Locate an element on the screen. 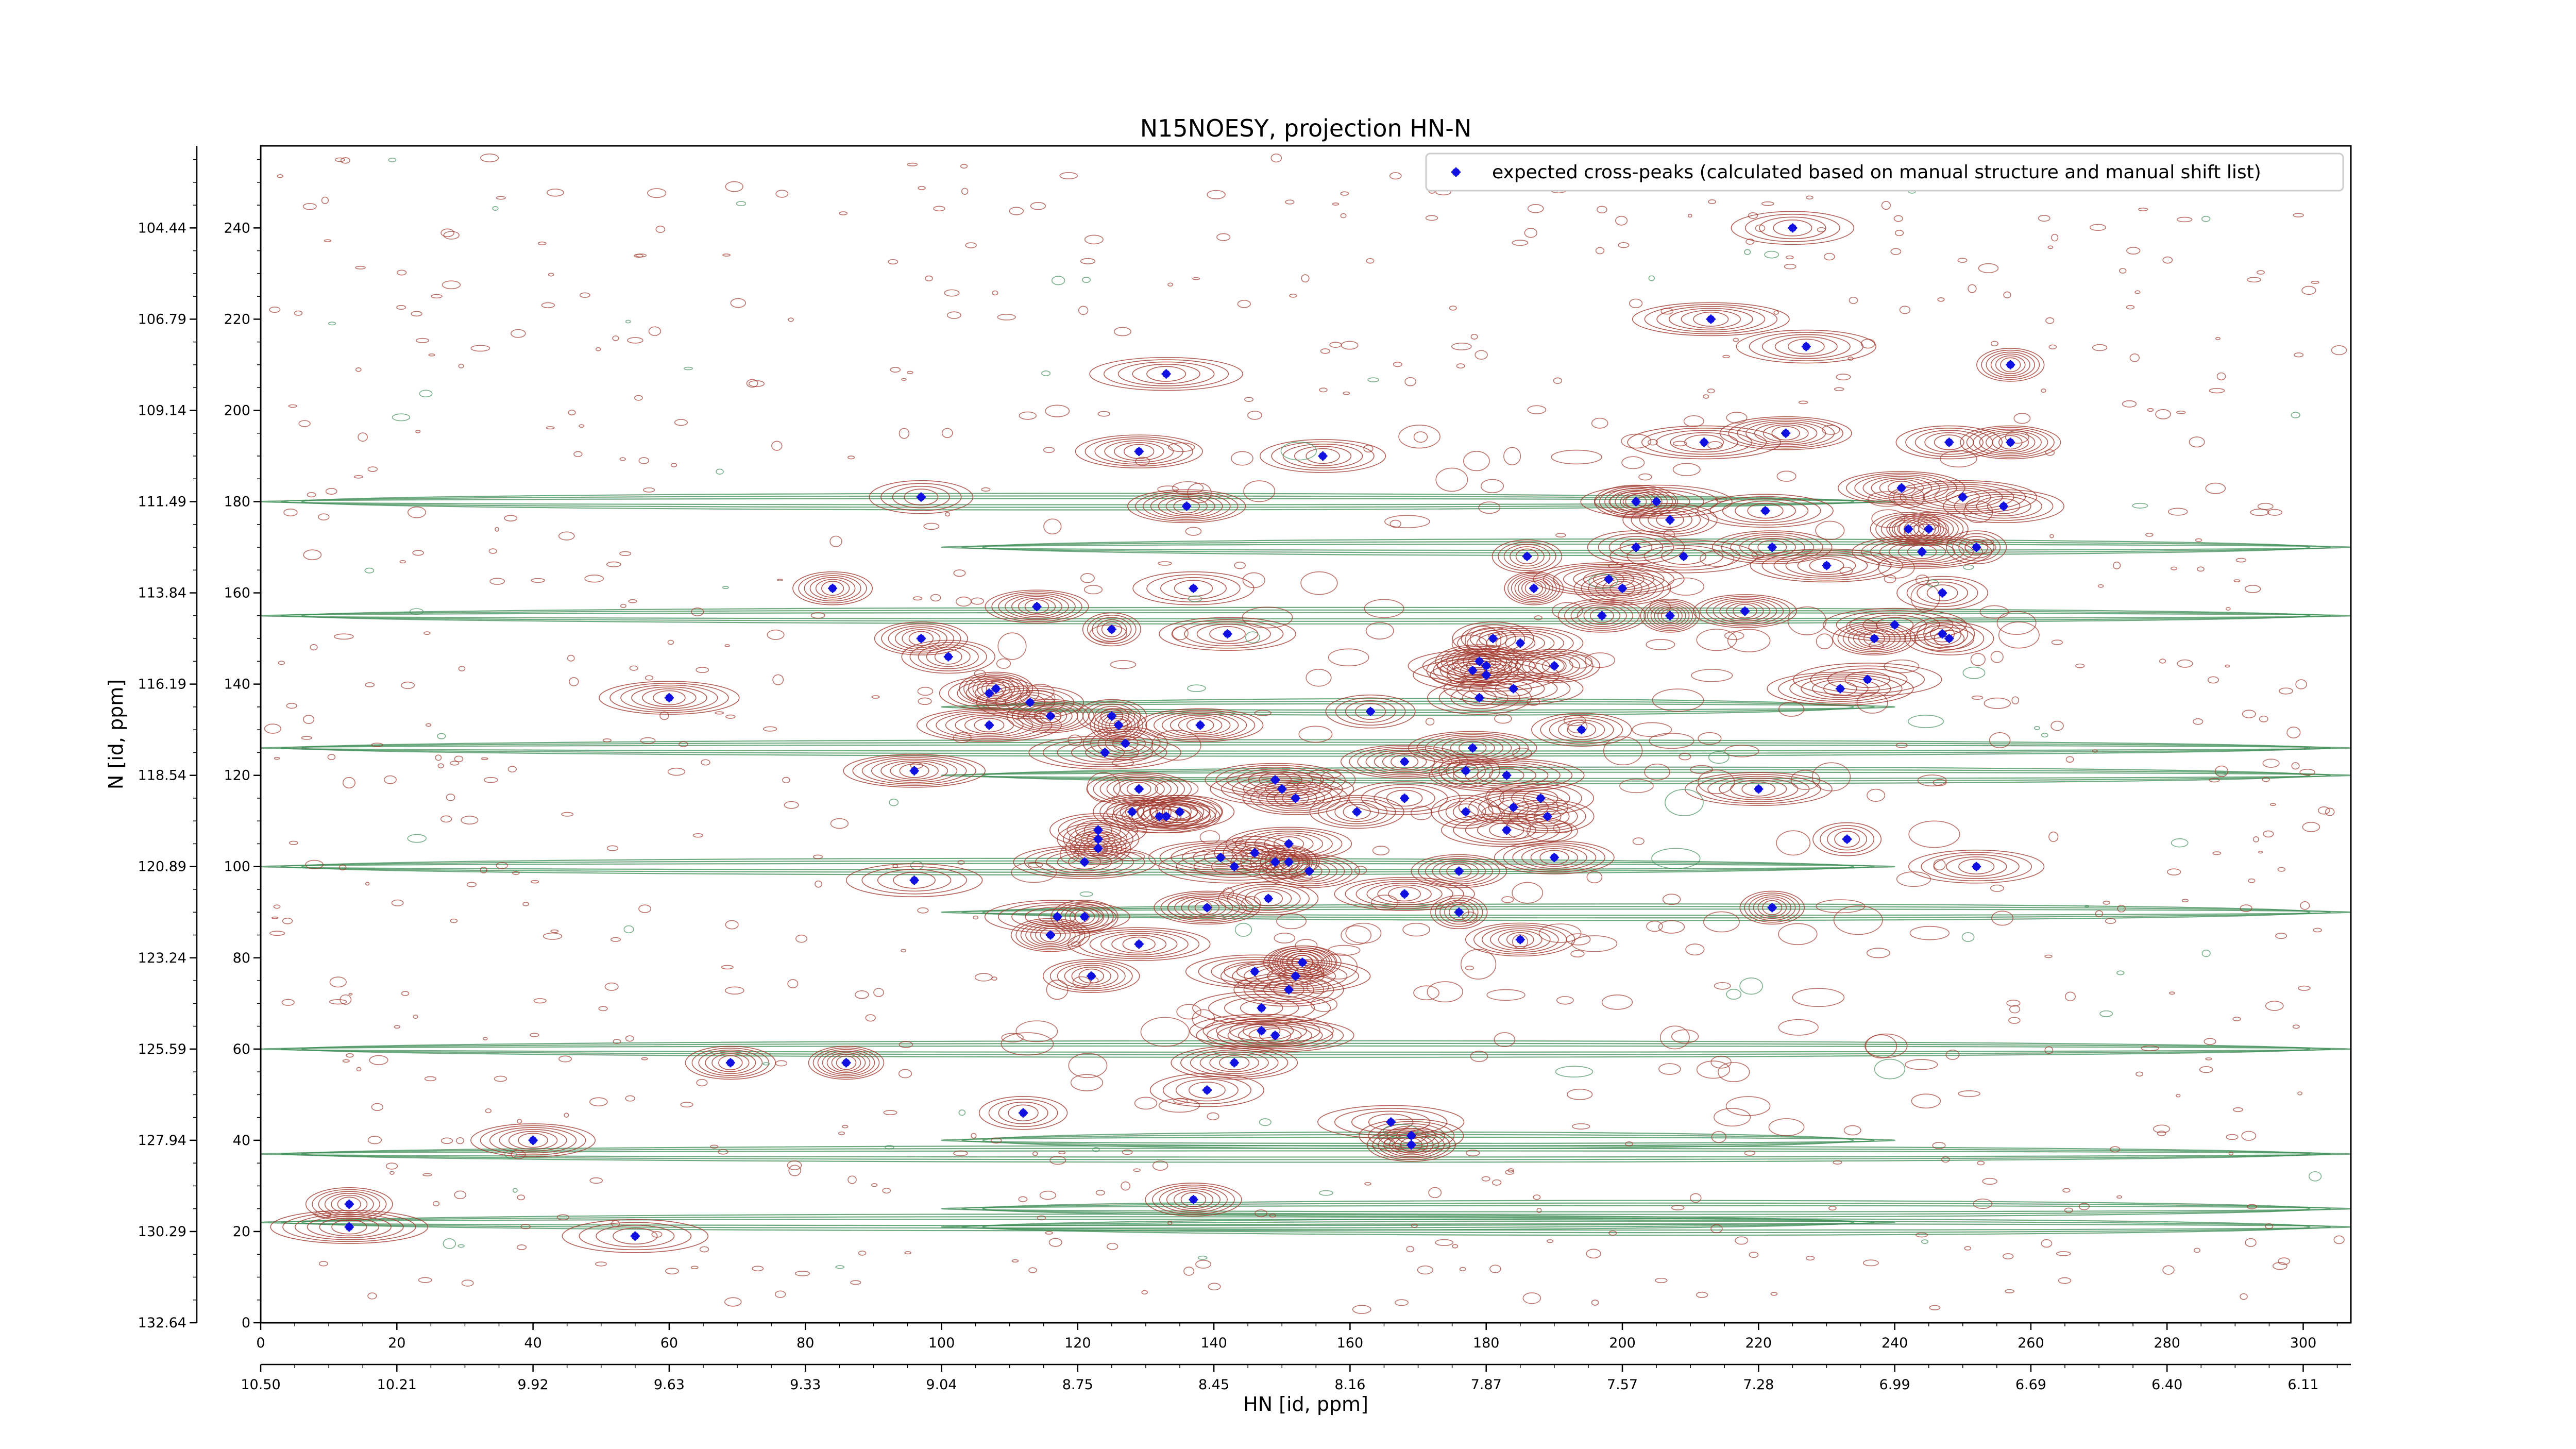 The width and height of the screenshot is (2576, 1449). x-ppm-tick-label: 7.87 is located at coordinates (1486, 1385).